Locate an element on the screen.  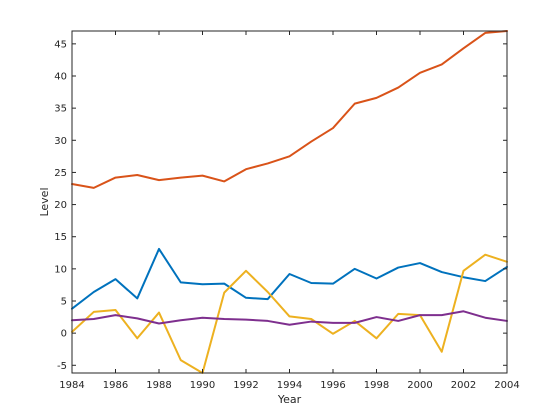
y-tick-label: 10 is located at coordinates (60, 269).